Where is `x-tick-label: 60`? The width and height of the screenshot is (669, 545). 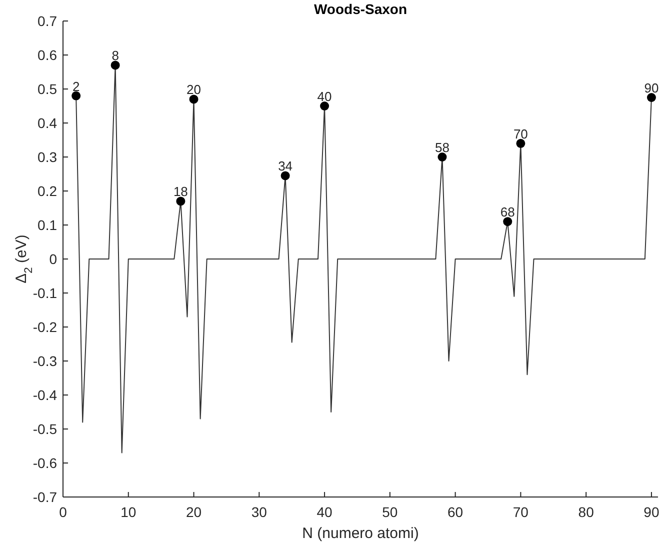
x-tick-label: 60 is located at coordinates (456, 512).